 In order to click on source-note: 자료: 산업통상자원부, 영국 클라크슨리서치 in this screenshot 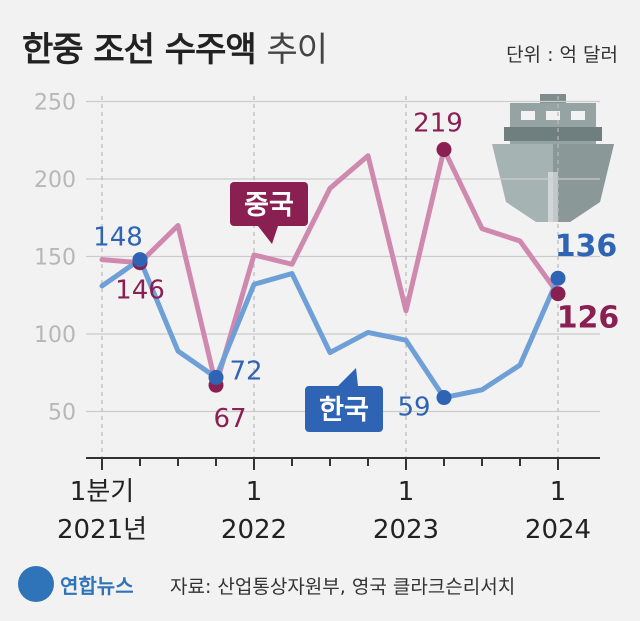, I will do `click(343, 587)`.